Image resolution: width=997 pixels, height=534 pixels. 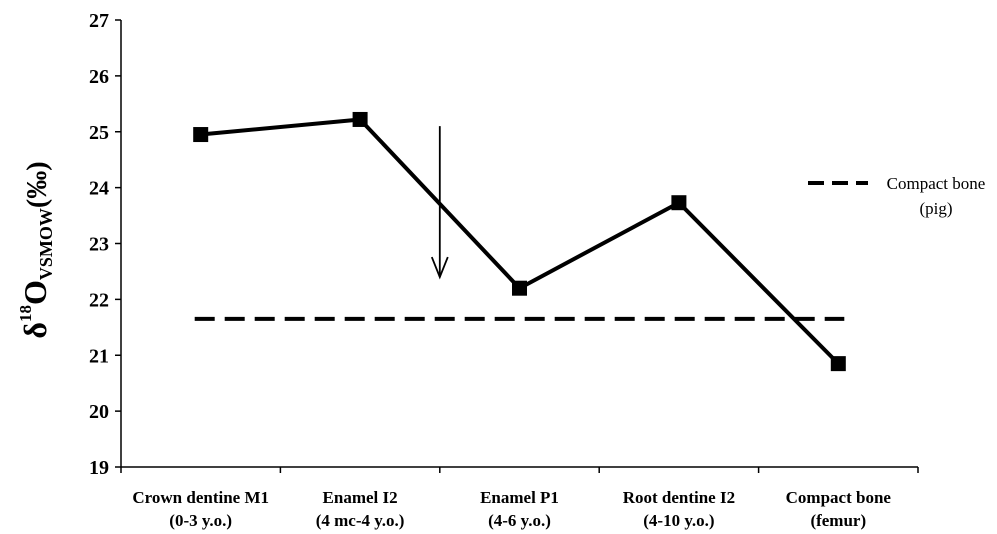 I want to click on y-axis-label: δ18OVSMOW(‰), so click(x=36, y=249).